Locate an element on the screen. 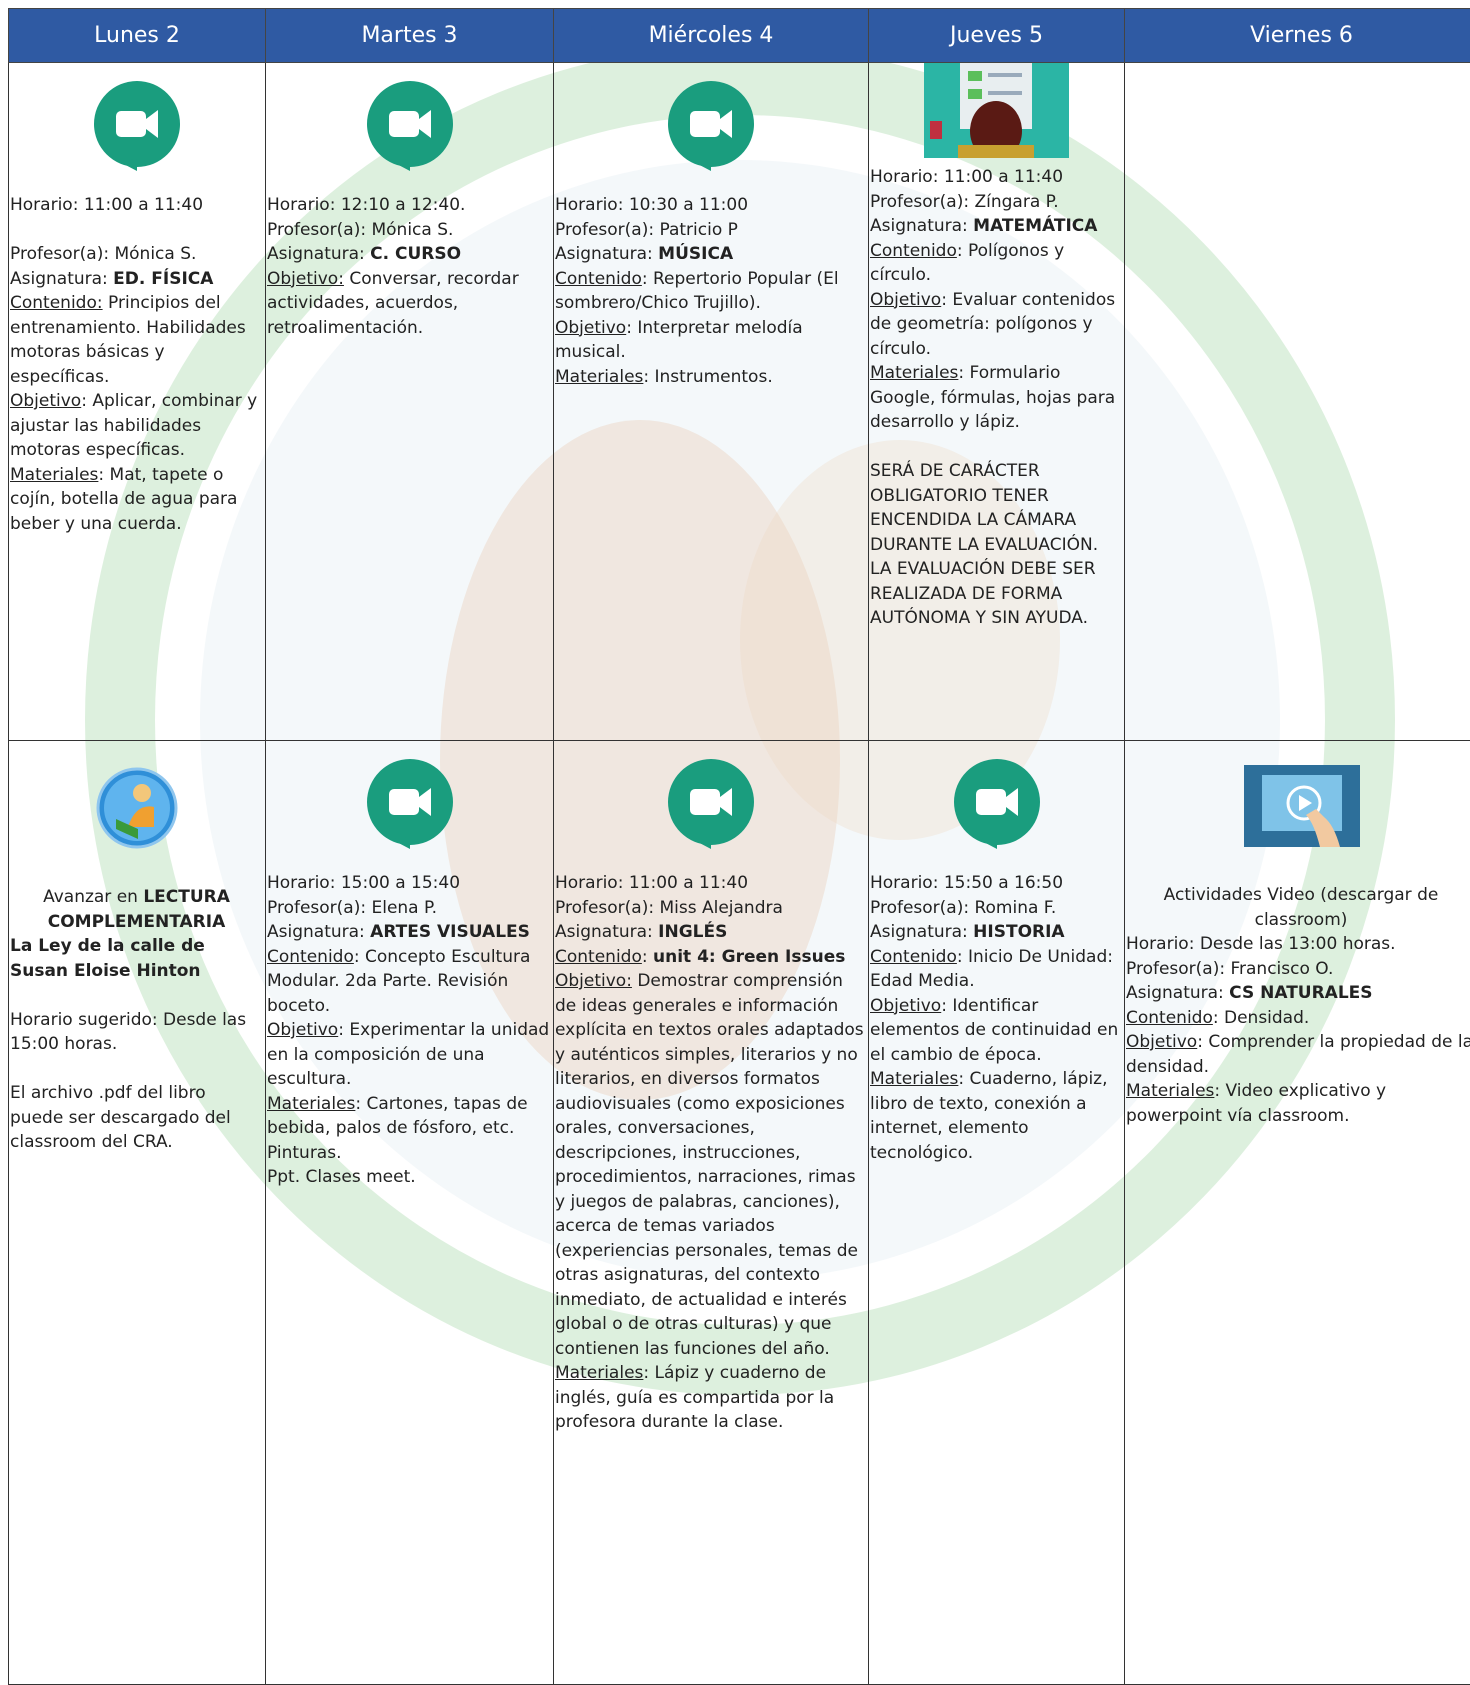 This screenshot has width=1470, height=1685. text-run: Ppt. Clases meet. is located at coordinates (341, 1177).